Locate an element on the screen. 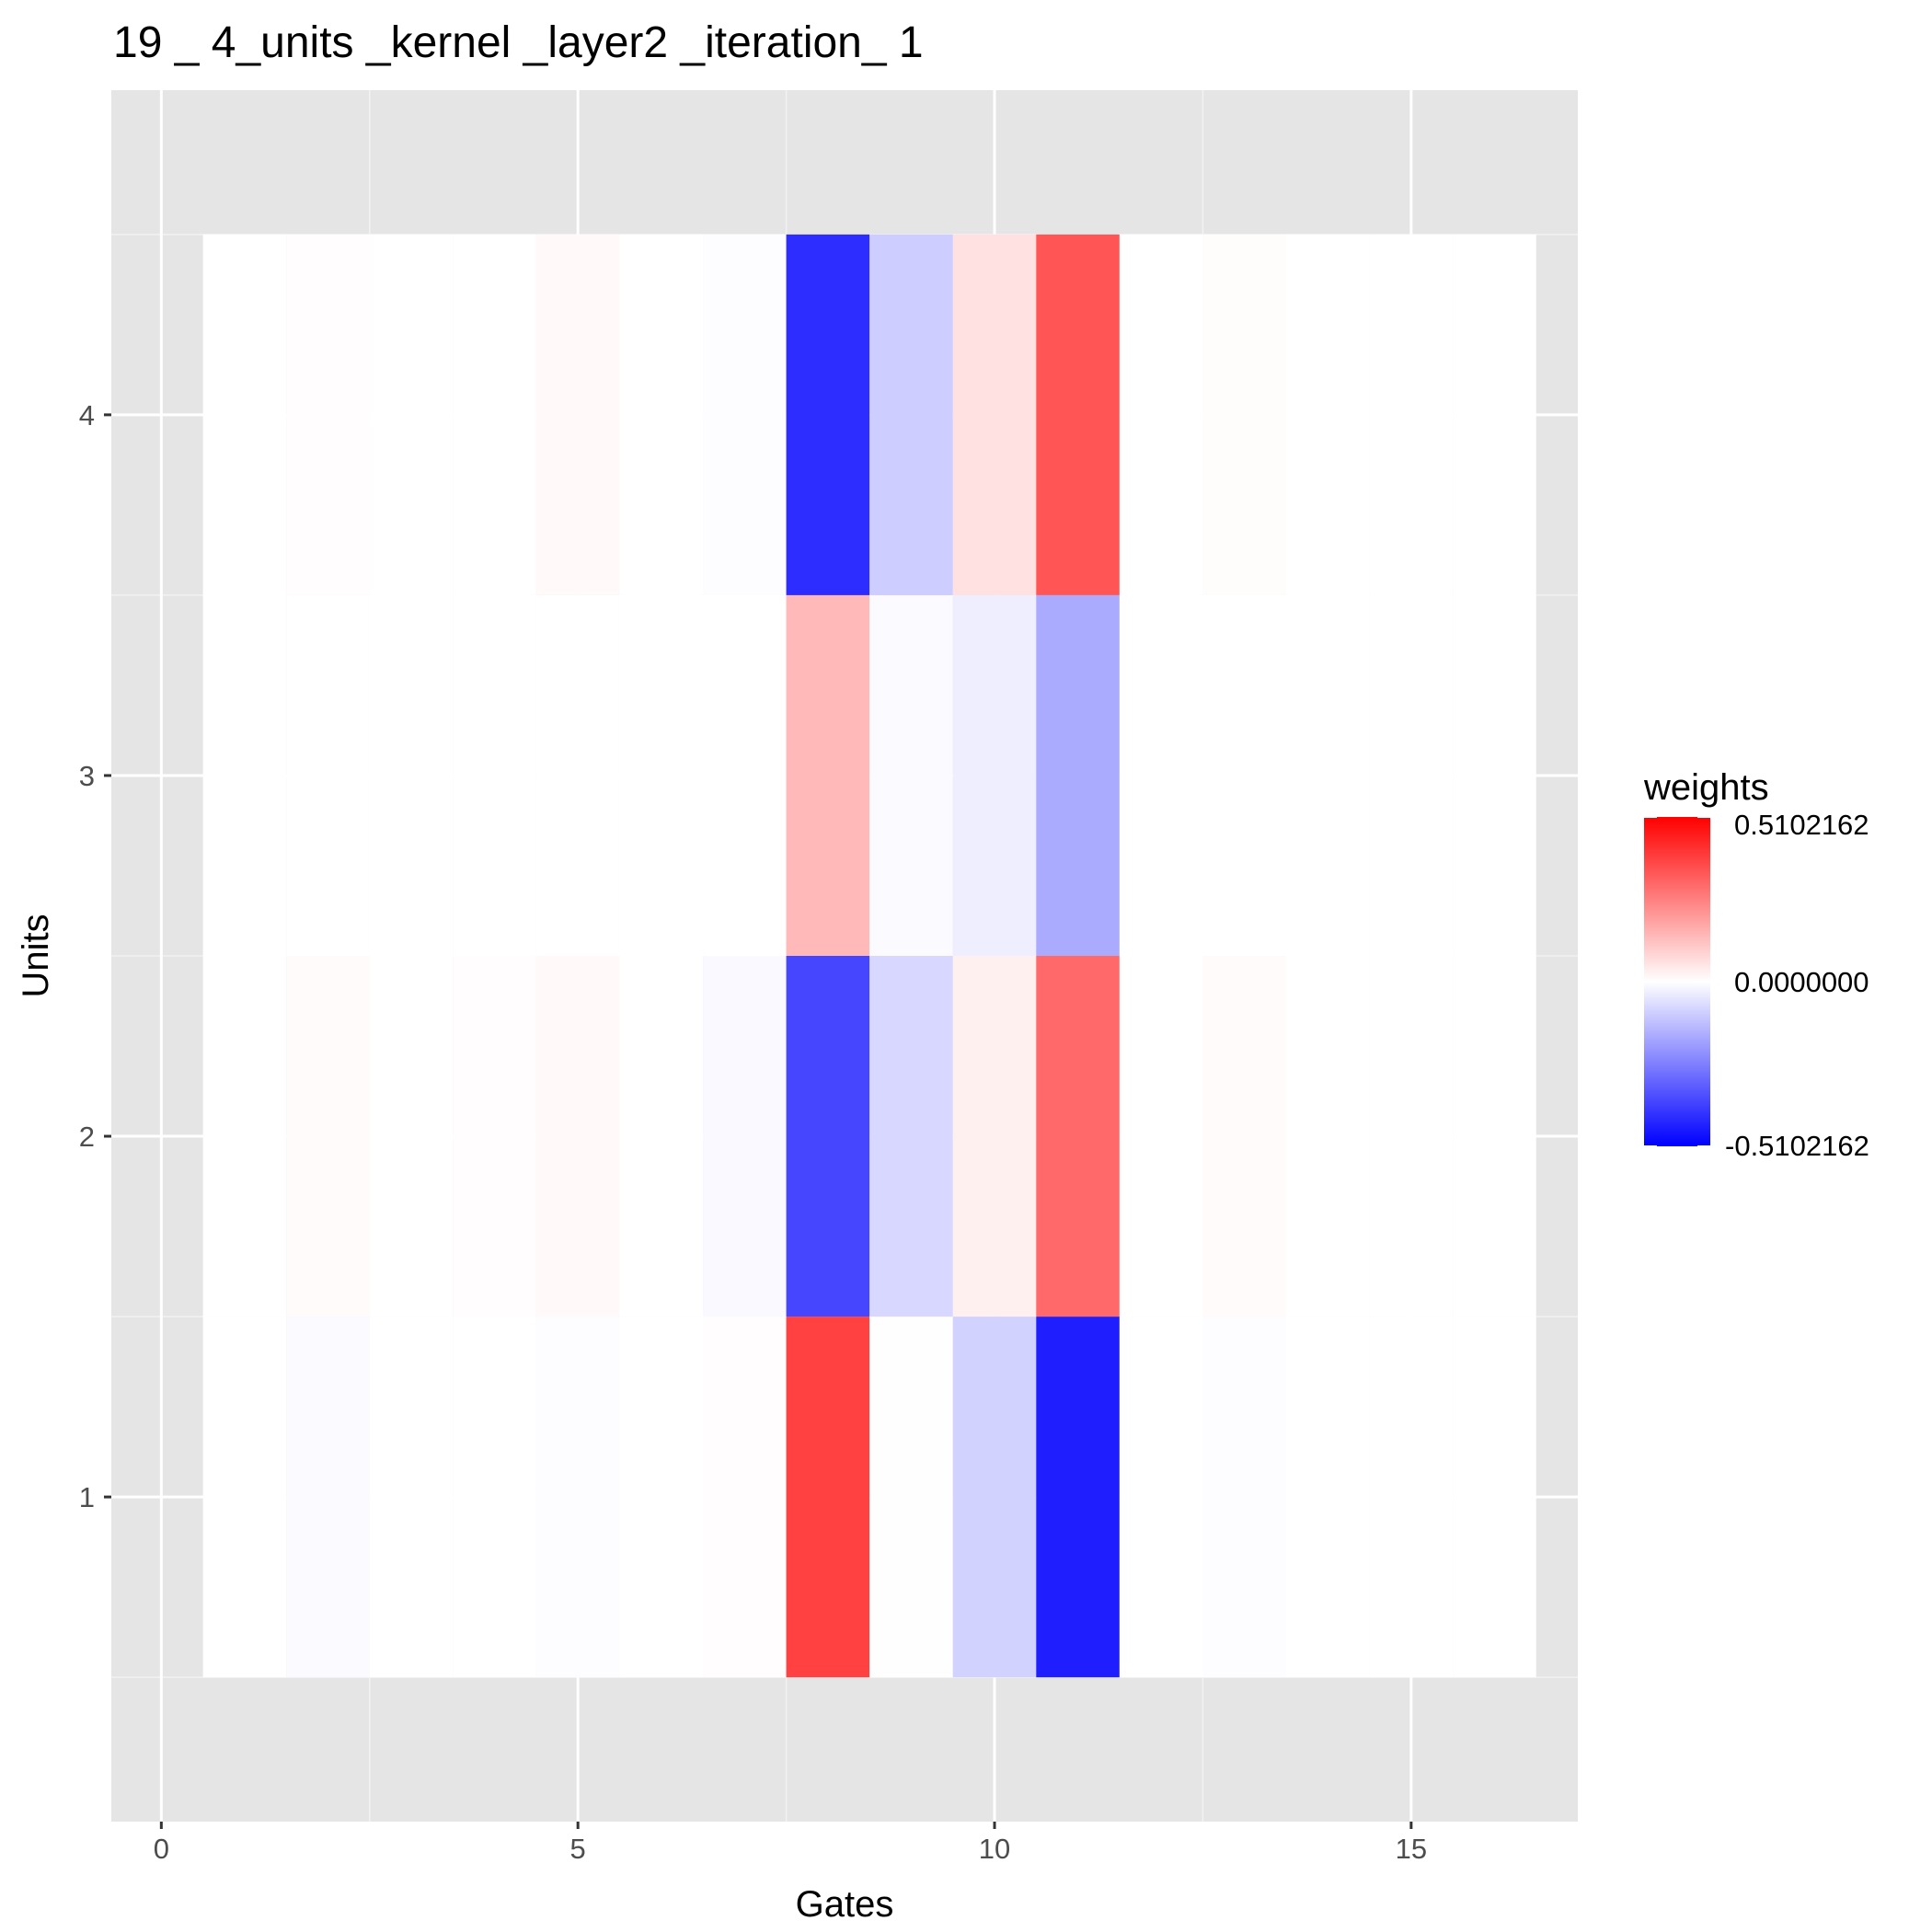 The width and height of the screenshot is (1932, 1932). legend-mid-label: 0.0000000 is located at coordinates (1801, 982).